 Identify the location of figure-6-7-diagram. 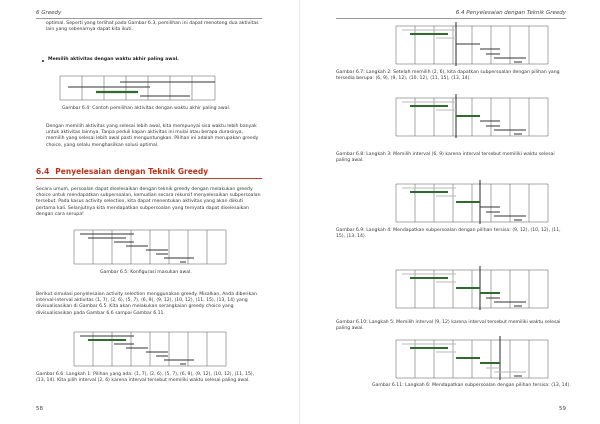
(472, 44).